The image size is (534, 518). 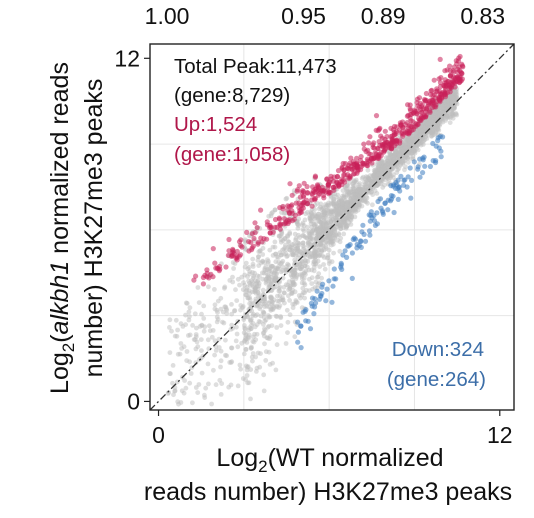 I want to click on top-axis-tick-label: 0.89, so click(x=383, y=16).